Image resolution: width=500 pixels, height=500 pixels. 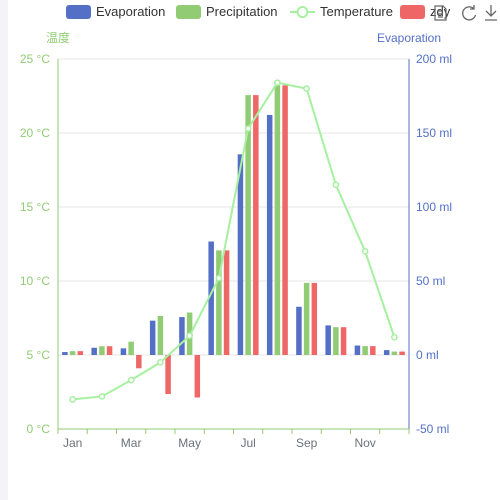 What do you see at coordinates (247, 443) in the screenshot?
I see `x-axis-tick-label: Jul` at bounding box center [247, 443].